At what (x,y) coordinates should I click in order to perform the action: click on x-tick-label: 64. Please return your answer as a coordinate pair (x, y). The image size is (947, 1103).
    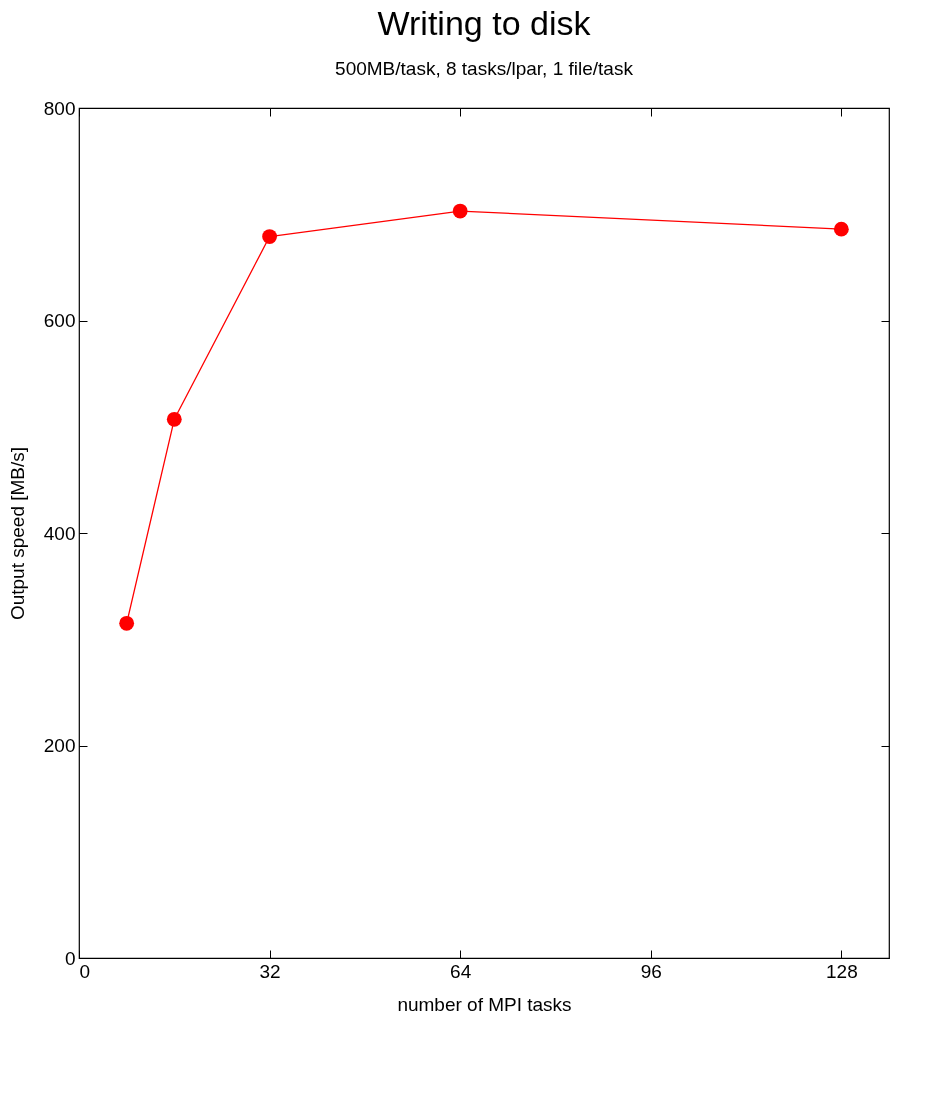
    Looking at the image, I should click on (461, 971).